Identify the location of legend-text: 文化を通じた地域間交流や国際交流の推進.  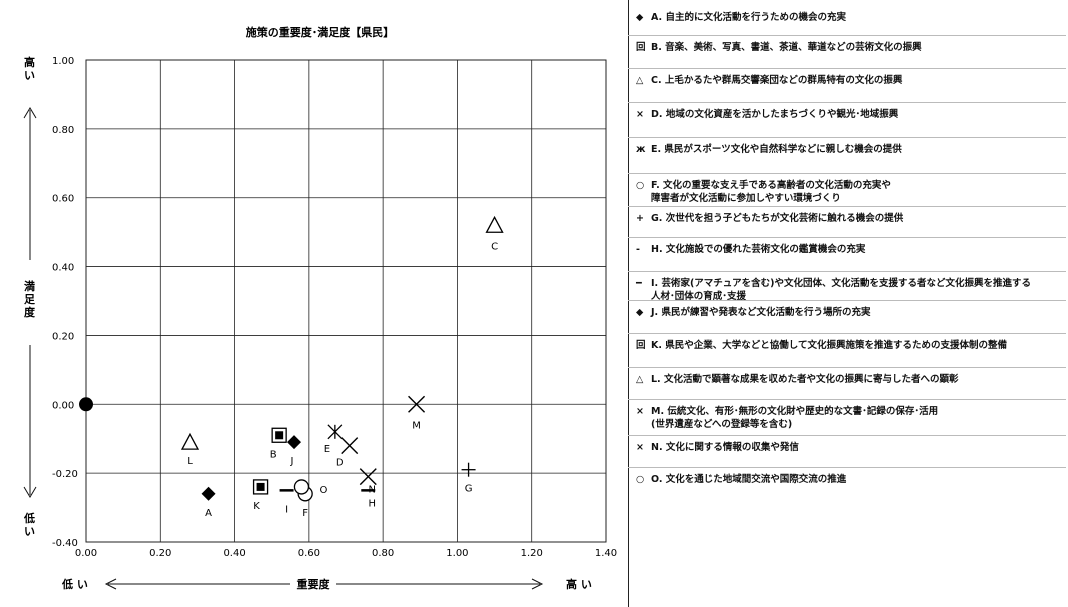
(756, 479).